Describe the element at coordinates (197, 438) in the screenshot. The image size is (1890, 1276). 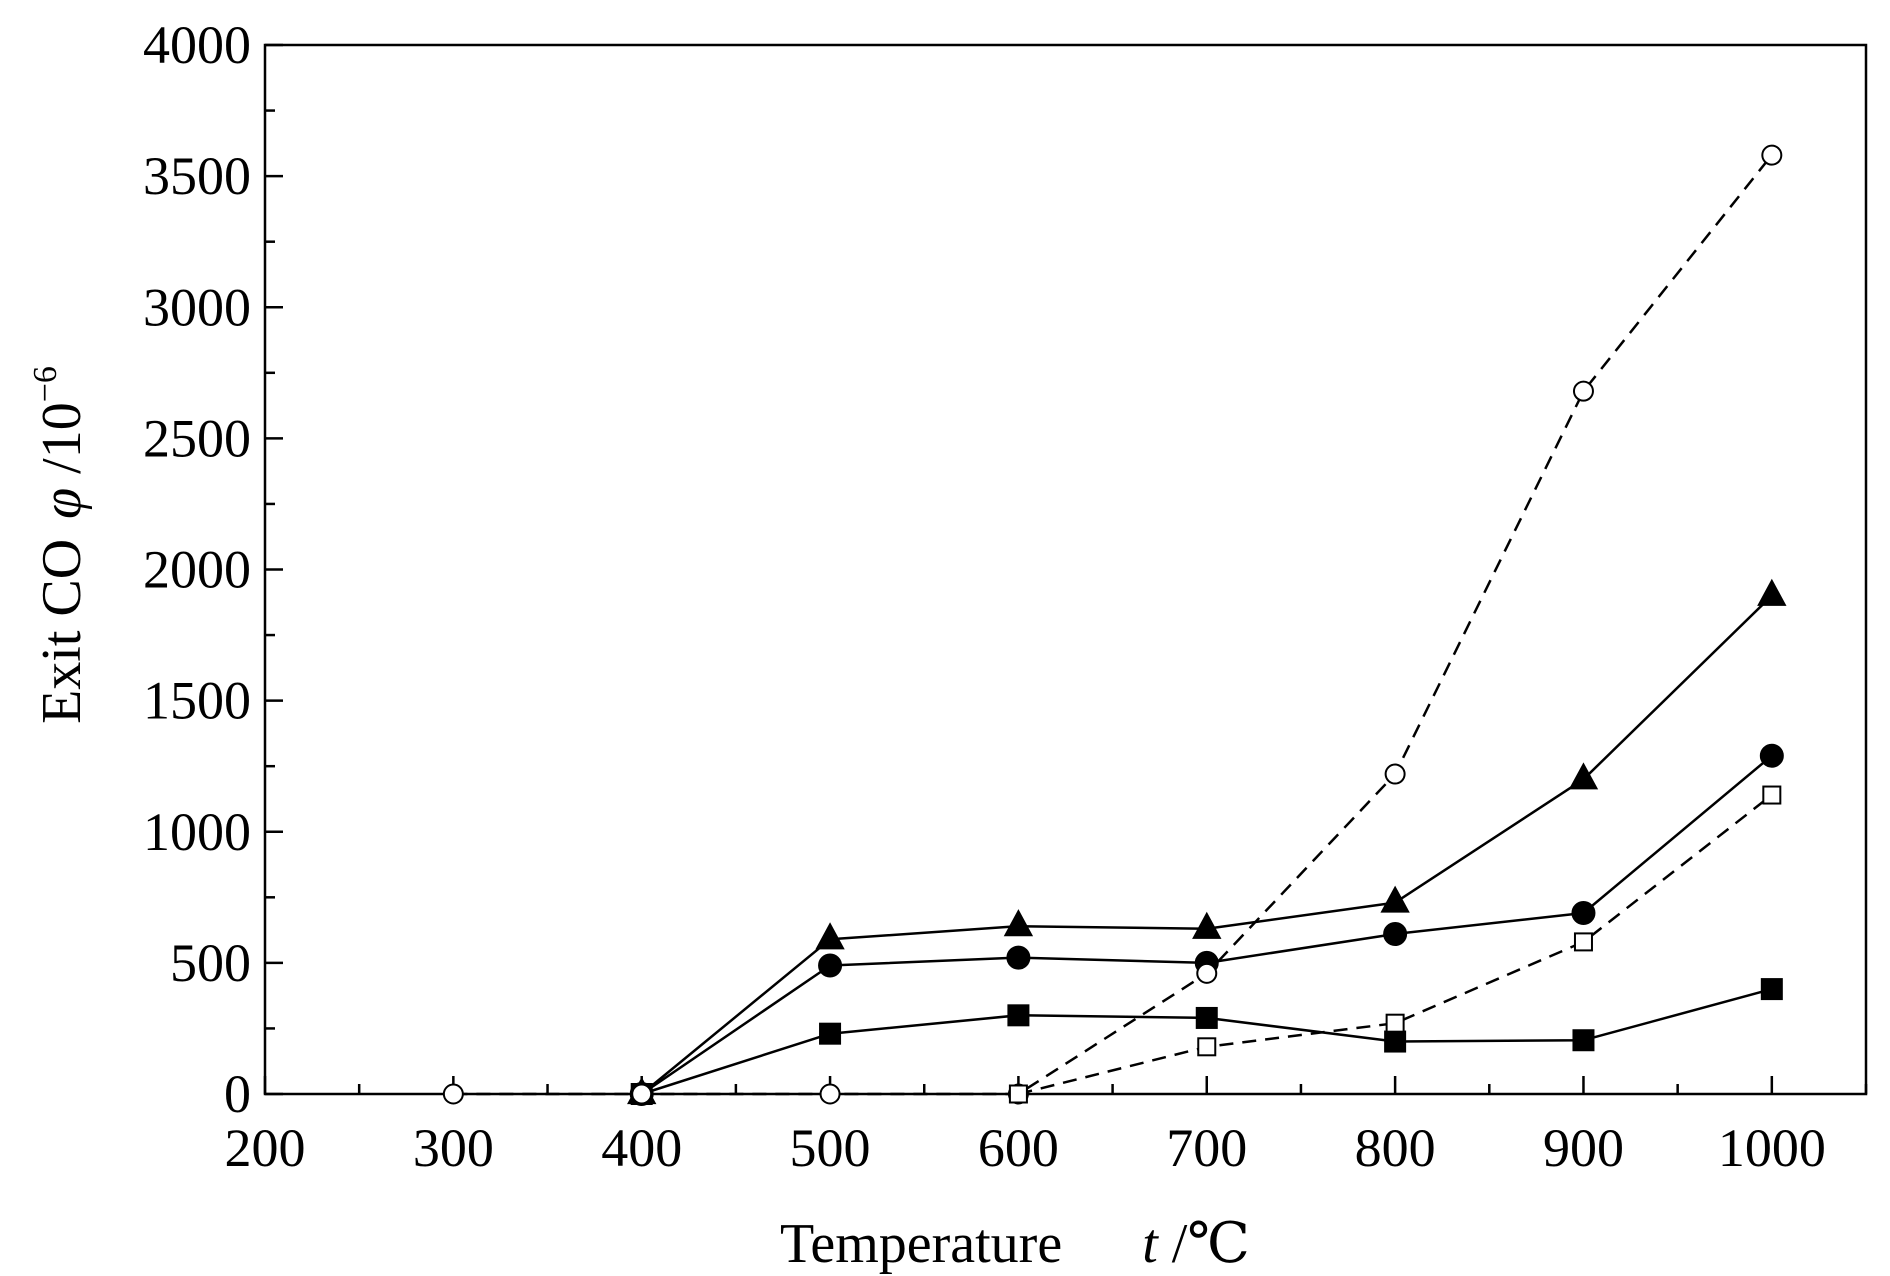
I see `y-tick-label: 2500` at that location.